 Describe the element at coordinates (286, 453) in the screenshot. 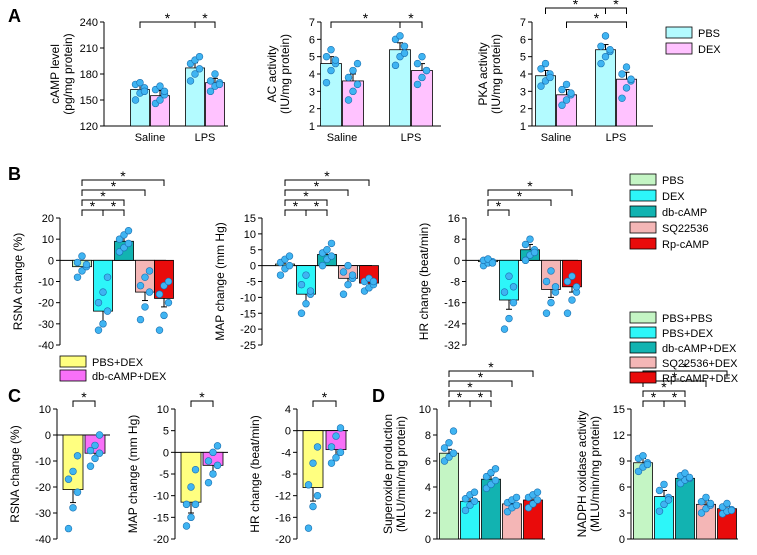

I see `y-tick-label: -4` at that location.